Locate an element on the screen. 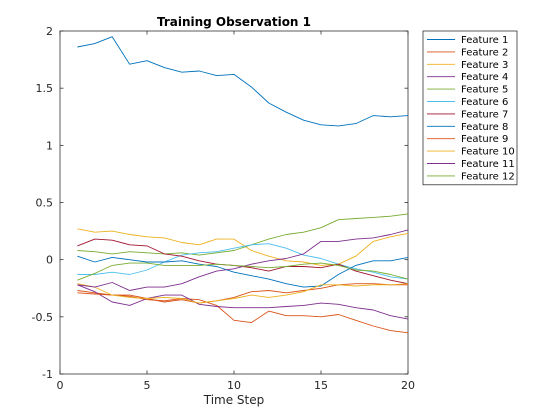 This screenshot has height=420, width=560. x-tick-label: 5 is located at coordinates (147, 385).